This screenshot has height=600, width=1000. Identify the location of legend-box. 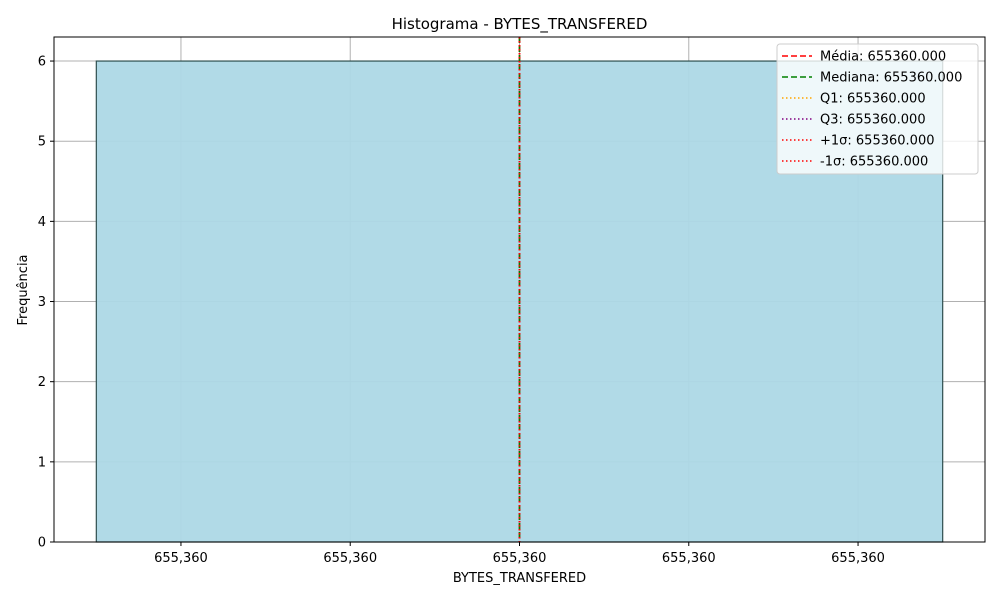
(877, 109).